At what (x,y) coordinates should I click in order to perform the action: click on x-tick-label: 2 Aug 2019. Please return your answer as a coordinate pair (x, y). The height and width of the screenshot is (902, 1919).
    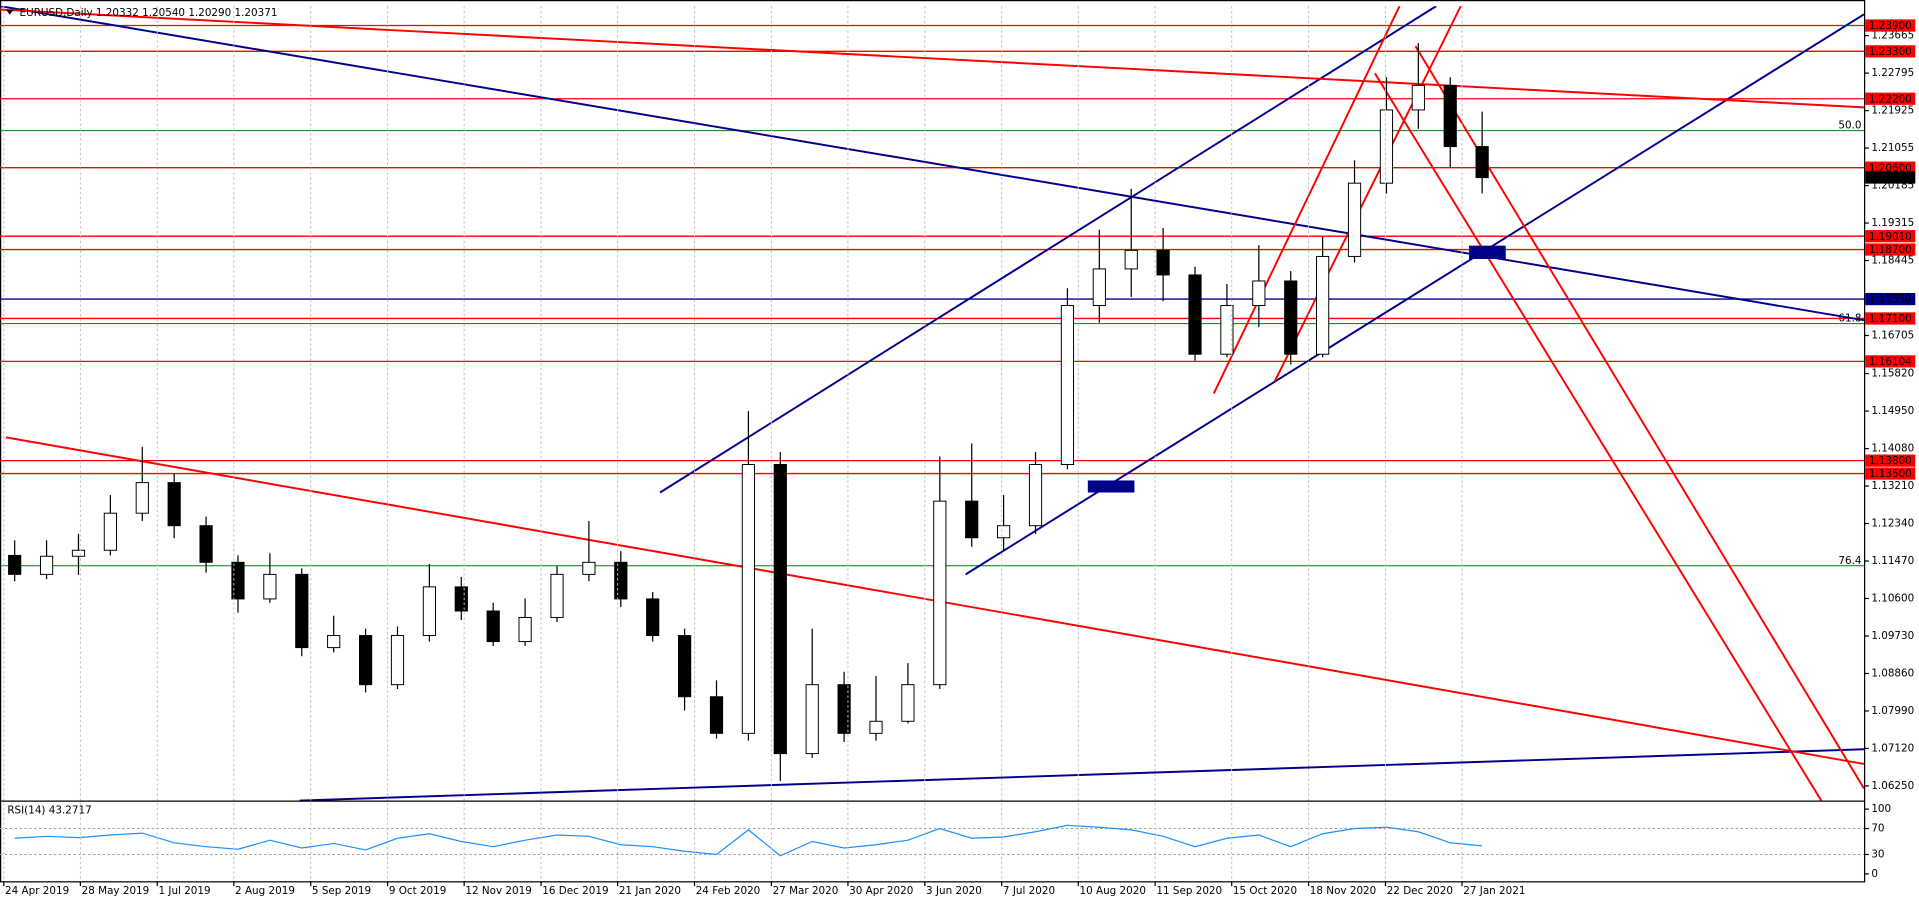
    Looking at the image, I should click on (265, 891).